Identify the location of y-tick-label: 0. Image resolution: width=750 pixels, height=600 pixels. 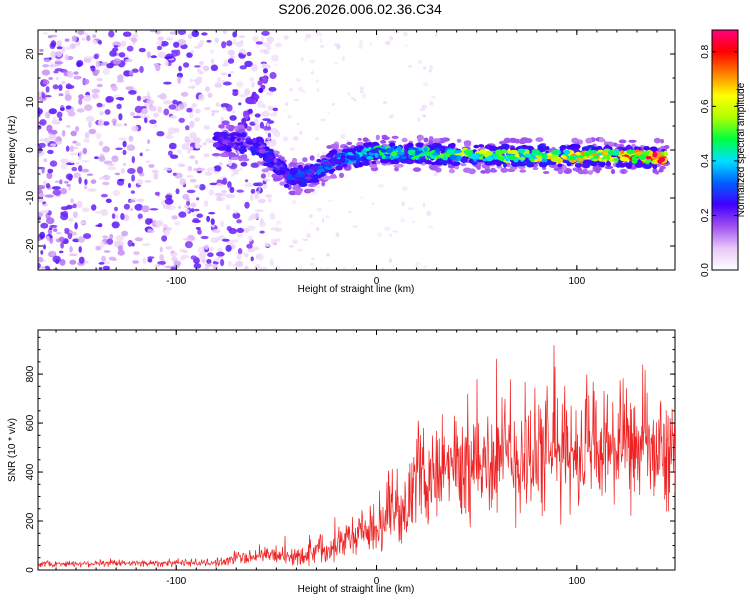
(30, 570).